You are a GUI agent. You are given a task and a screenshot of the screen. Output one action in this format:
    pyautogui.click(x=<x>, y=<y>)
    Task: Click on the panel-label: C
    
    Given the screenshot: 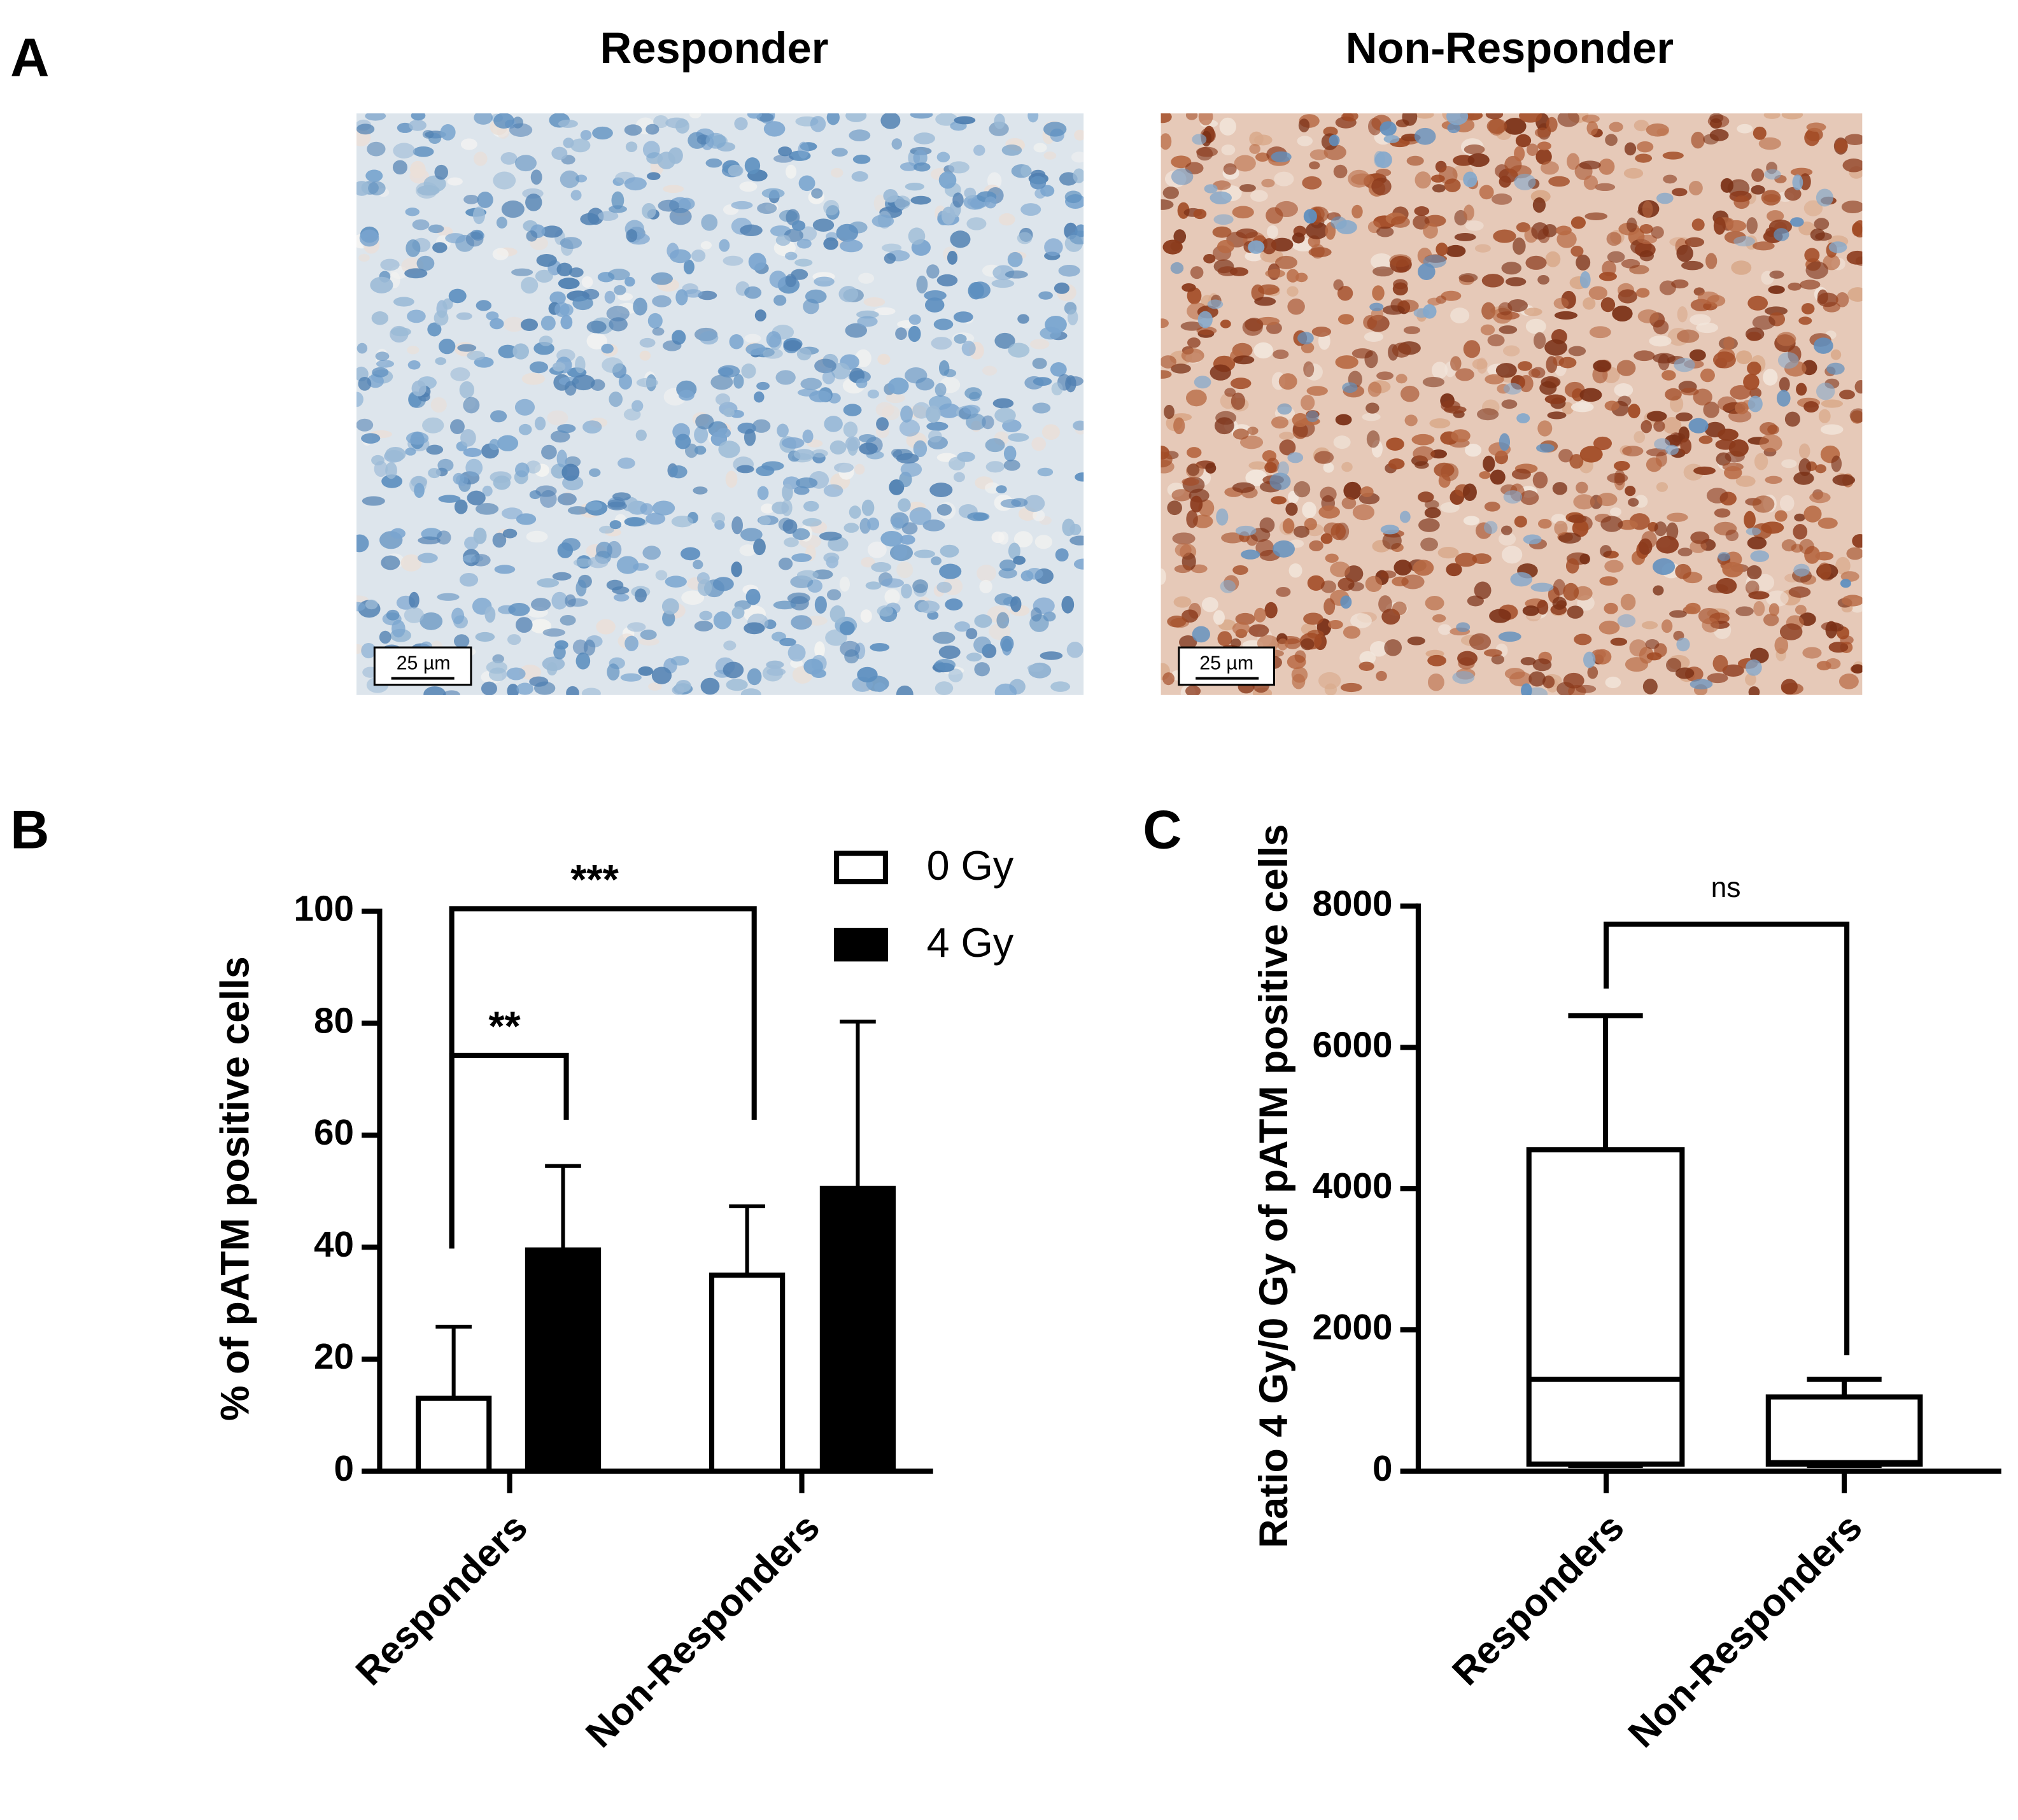 What is the action you would take?
    pyautogui.click(x=1162, y=830)
    